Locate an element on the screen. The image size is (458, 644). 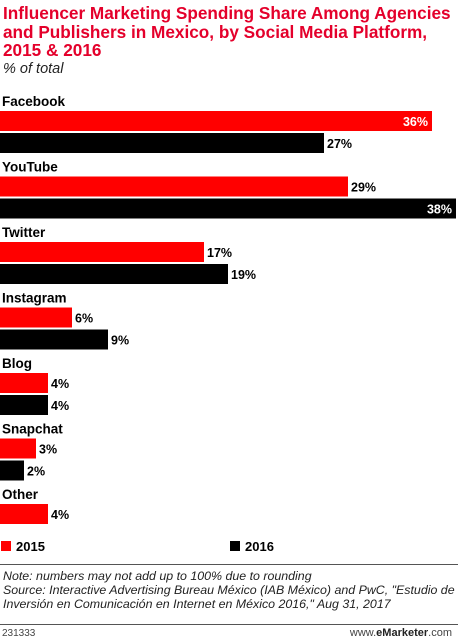
value-label-blog-2016: 4% is located at coordinates (60, 406).